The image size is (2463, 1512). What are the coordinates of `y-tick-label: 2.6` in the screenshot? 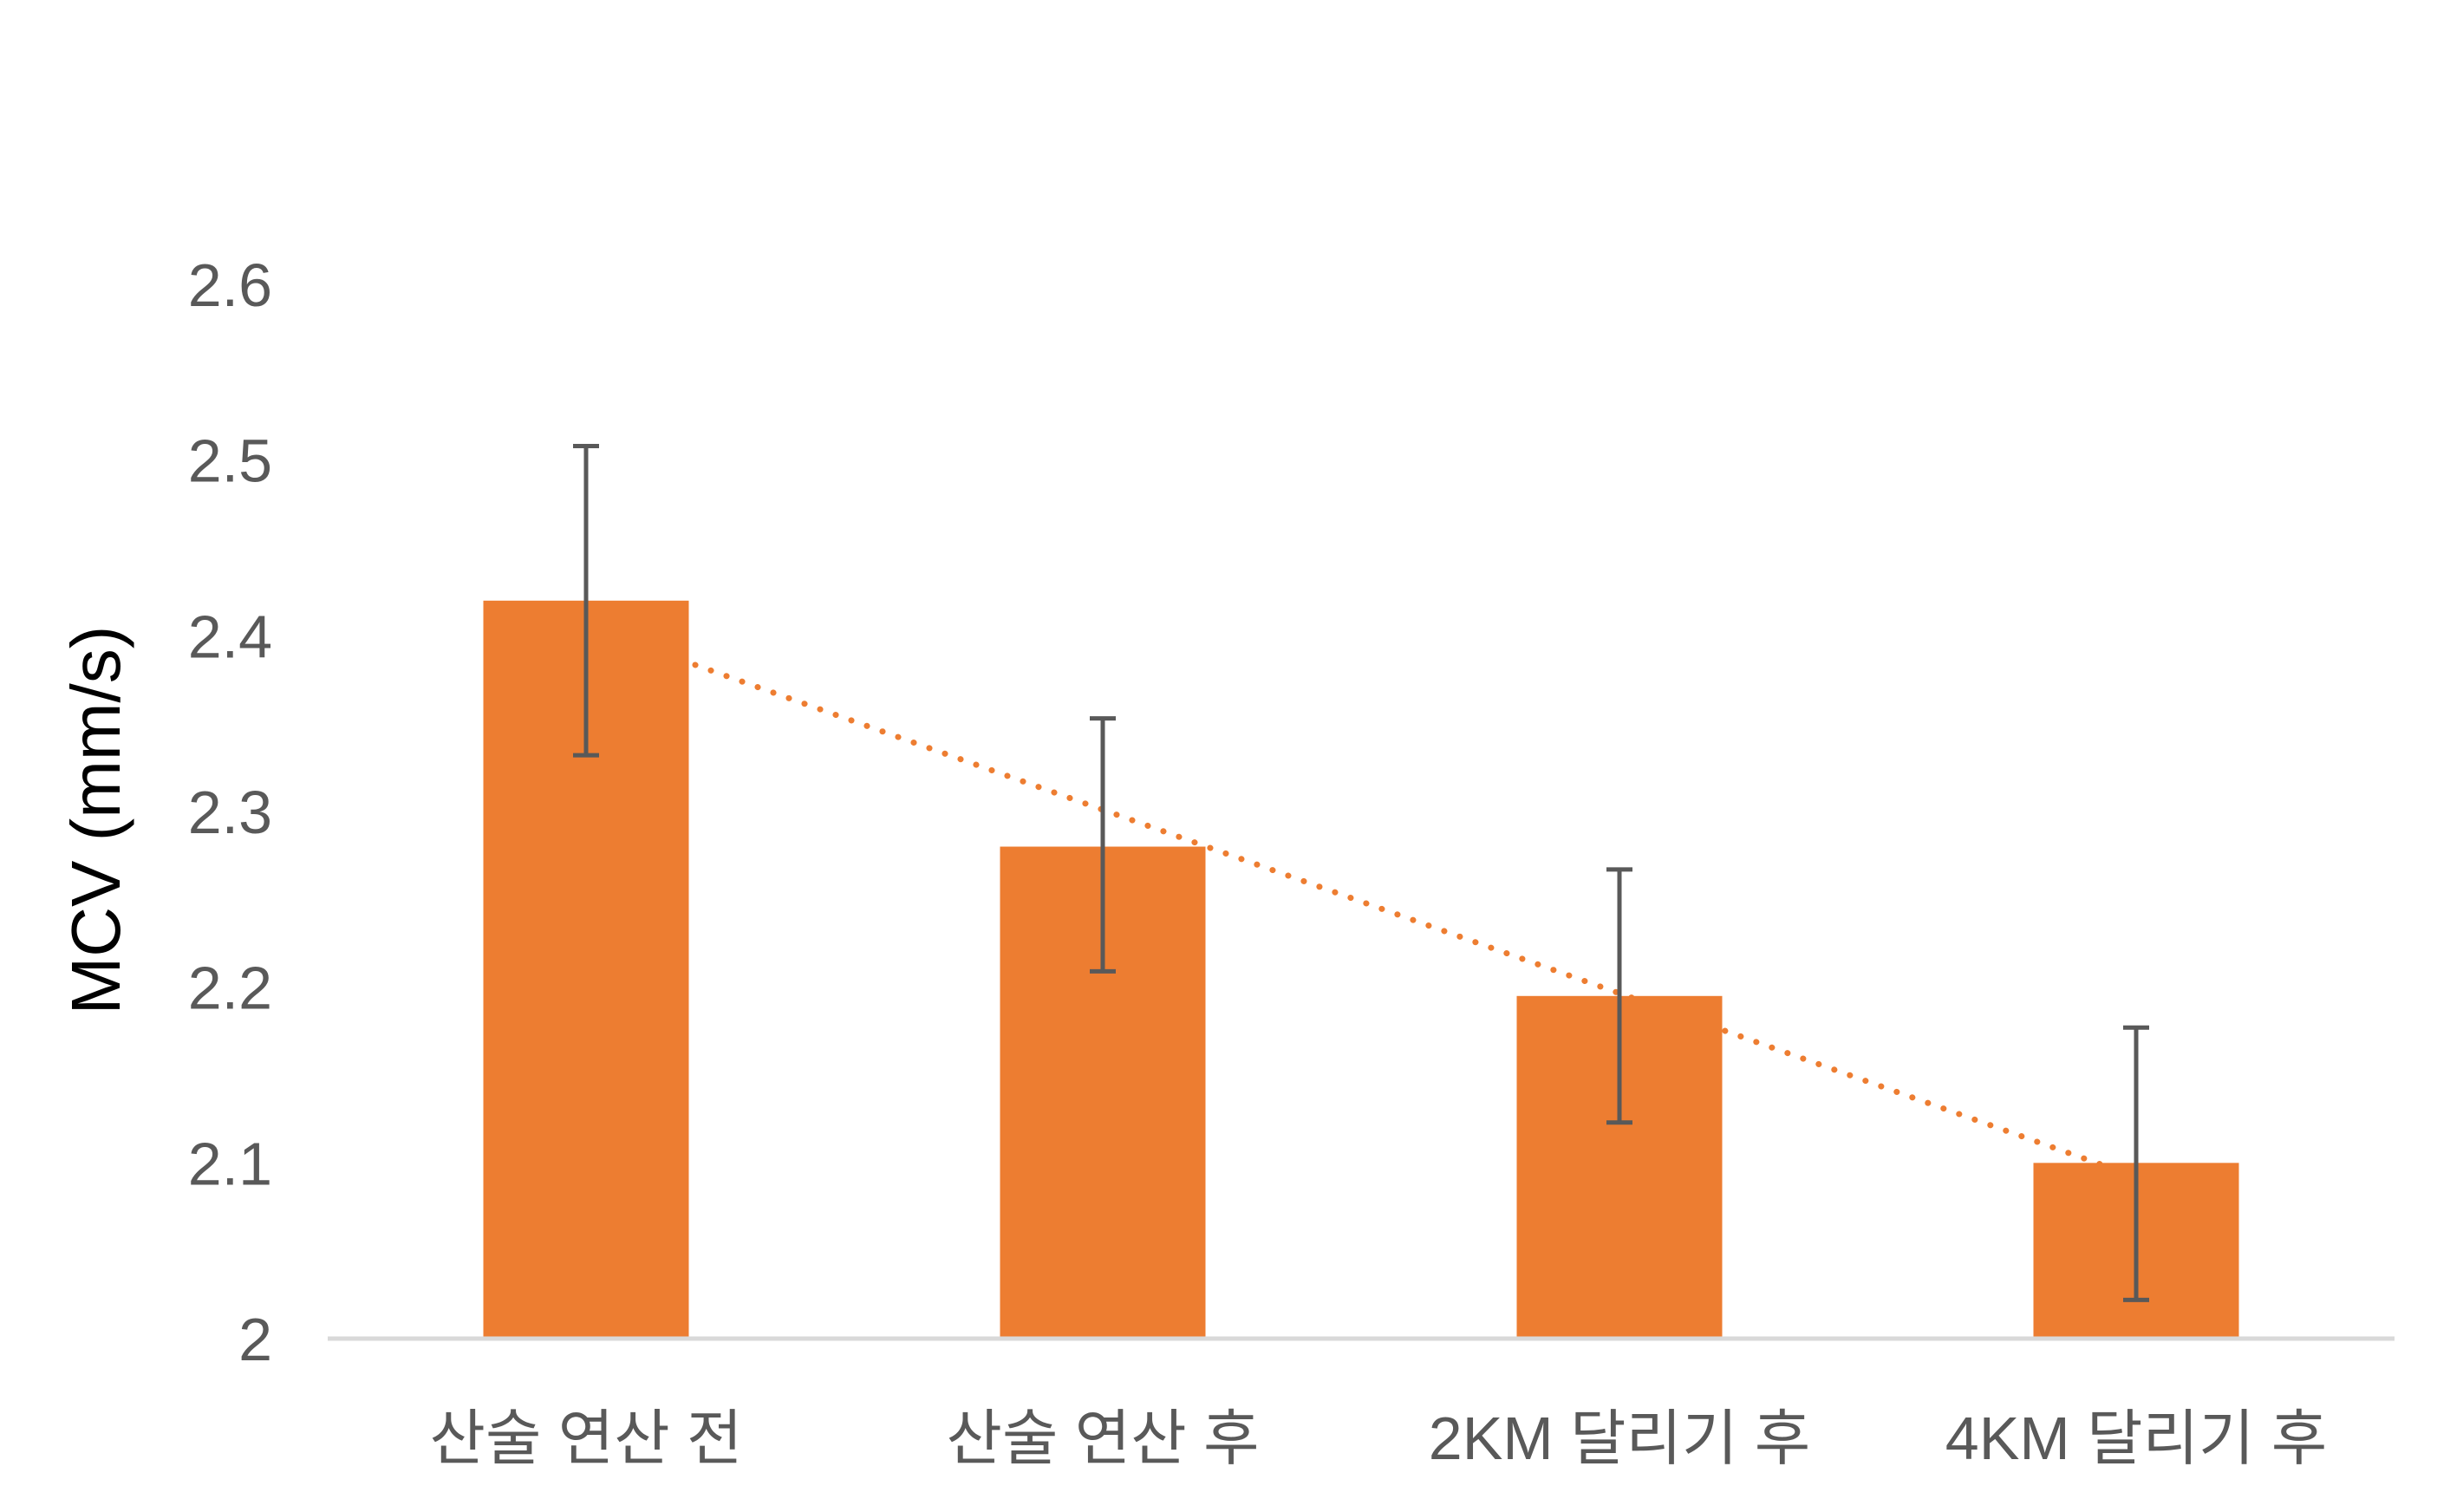 It's located at (230, 285).